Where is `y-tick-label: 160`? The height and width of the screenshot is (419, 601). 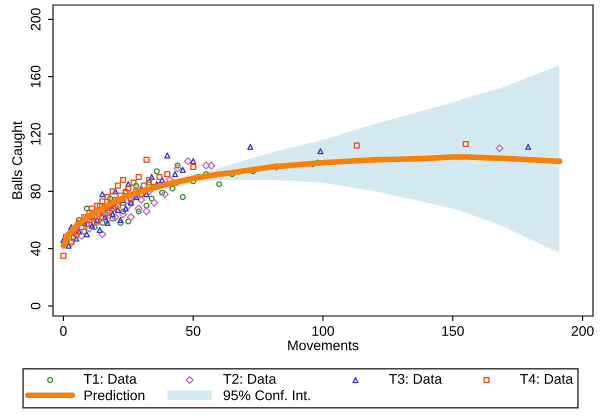
y-tick-label: 160 is located at coordinates (35, 77).